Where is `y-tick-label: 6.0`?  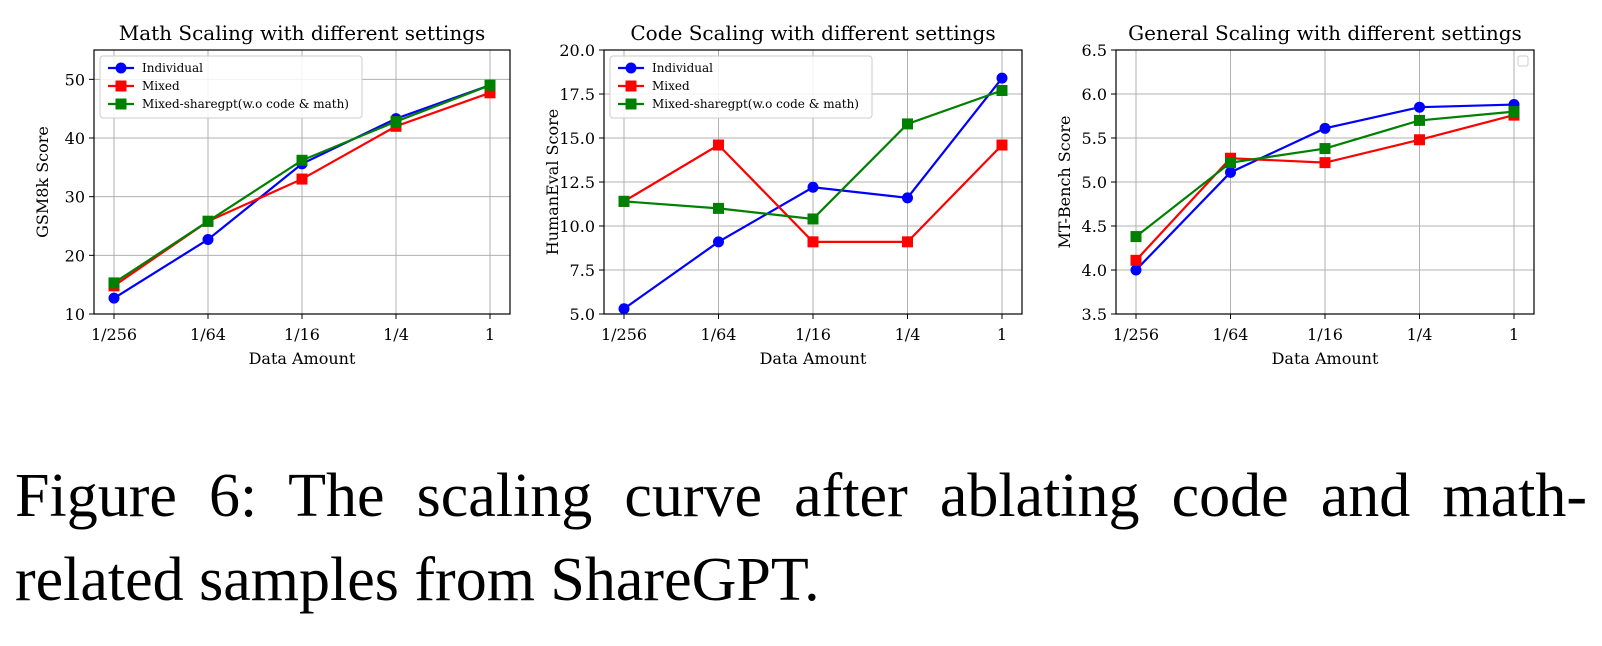
y-tick-label: 6.0 is located at coordinates (1094, 94).